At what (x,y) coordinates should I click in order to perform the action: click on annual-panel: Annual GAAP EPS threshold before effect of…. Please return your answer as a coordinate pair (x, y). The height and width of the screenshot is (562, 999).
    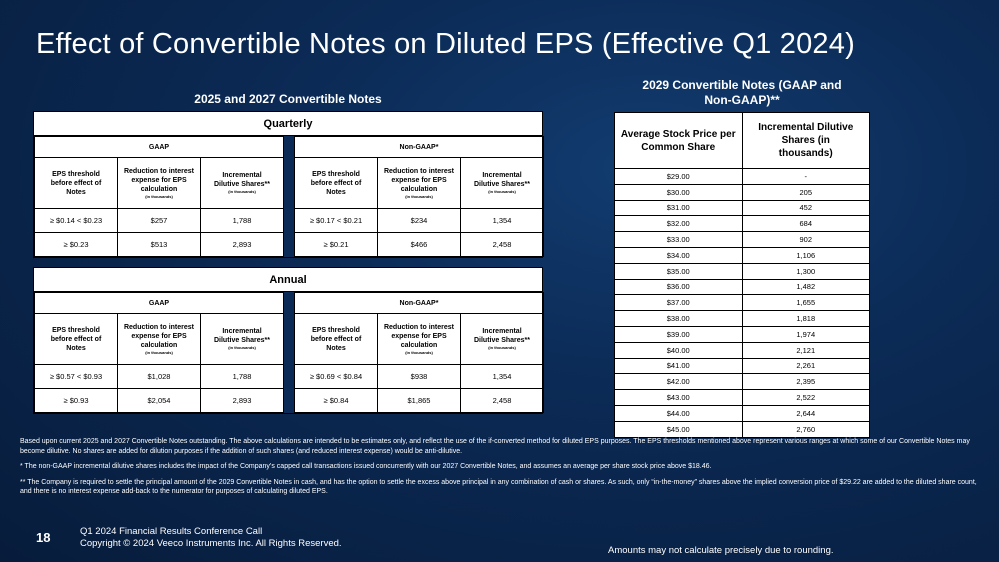
    Looking at the image, I should click on (288, 340).